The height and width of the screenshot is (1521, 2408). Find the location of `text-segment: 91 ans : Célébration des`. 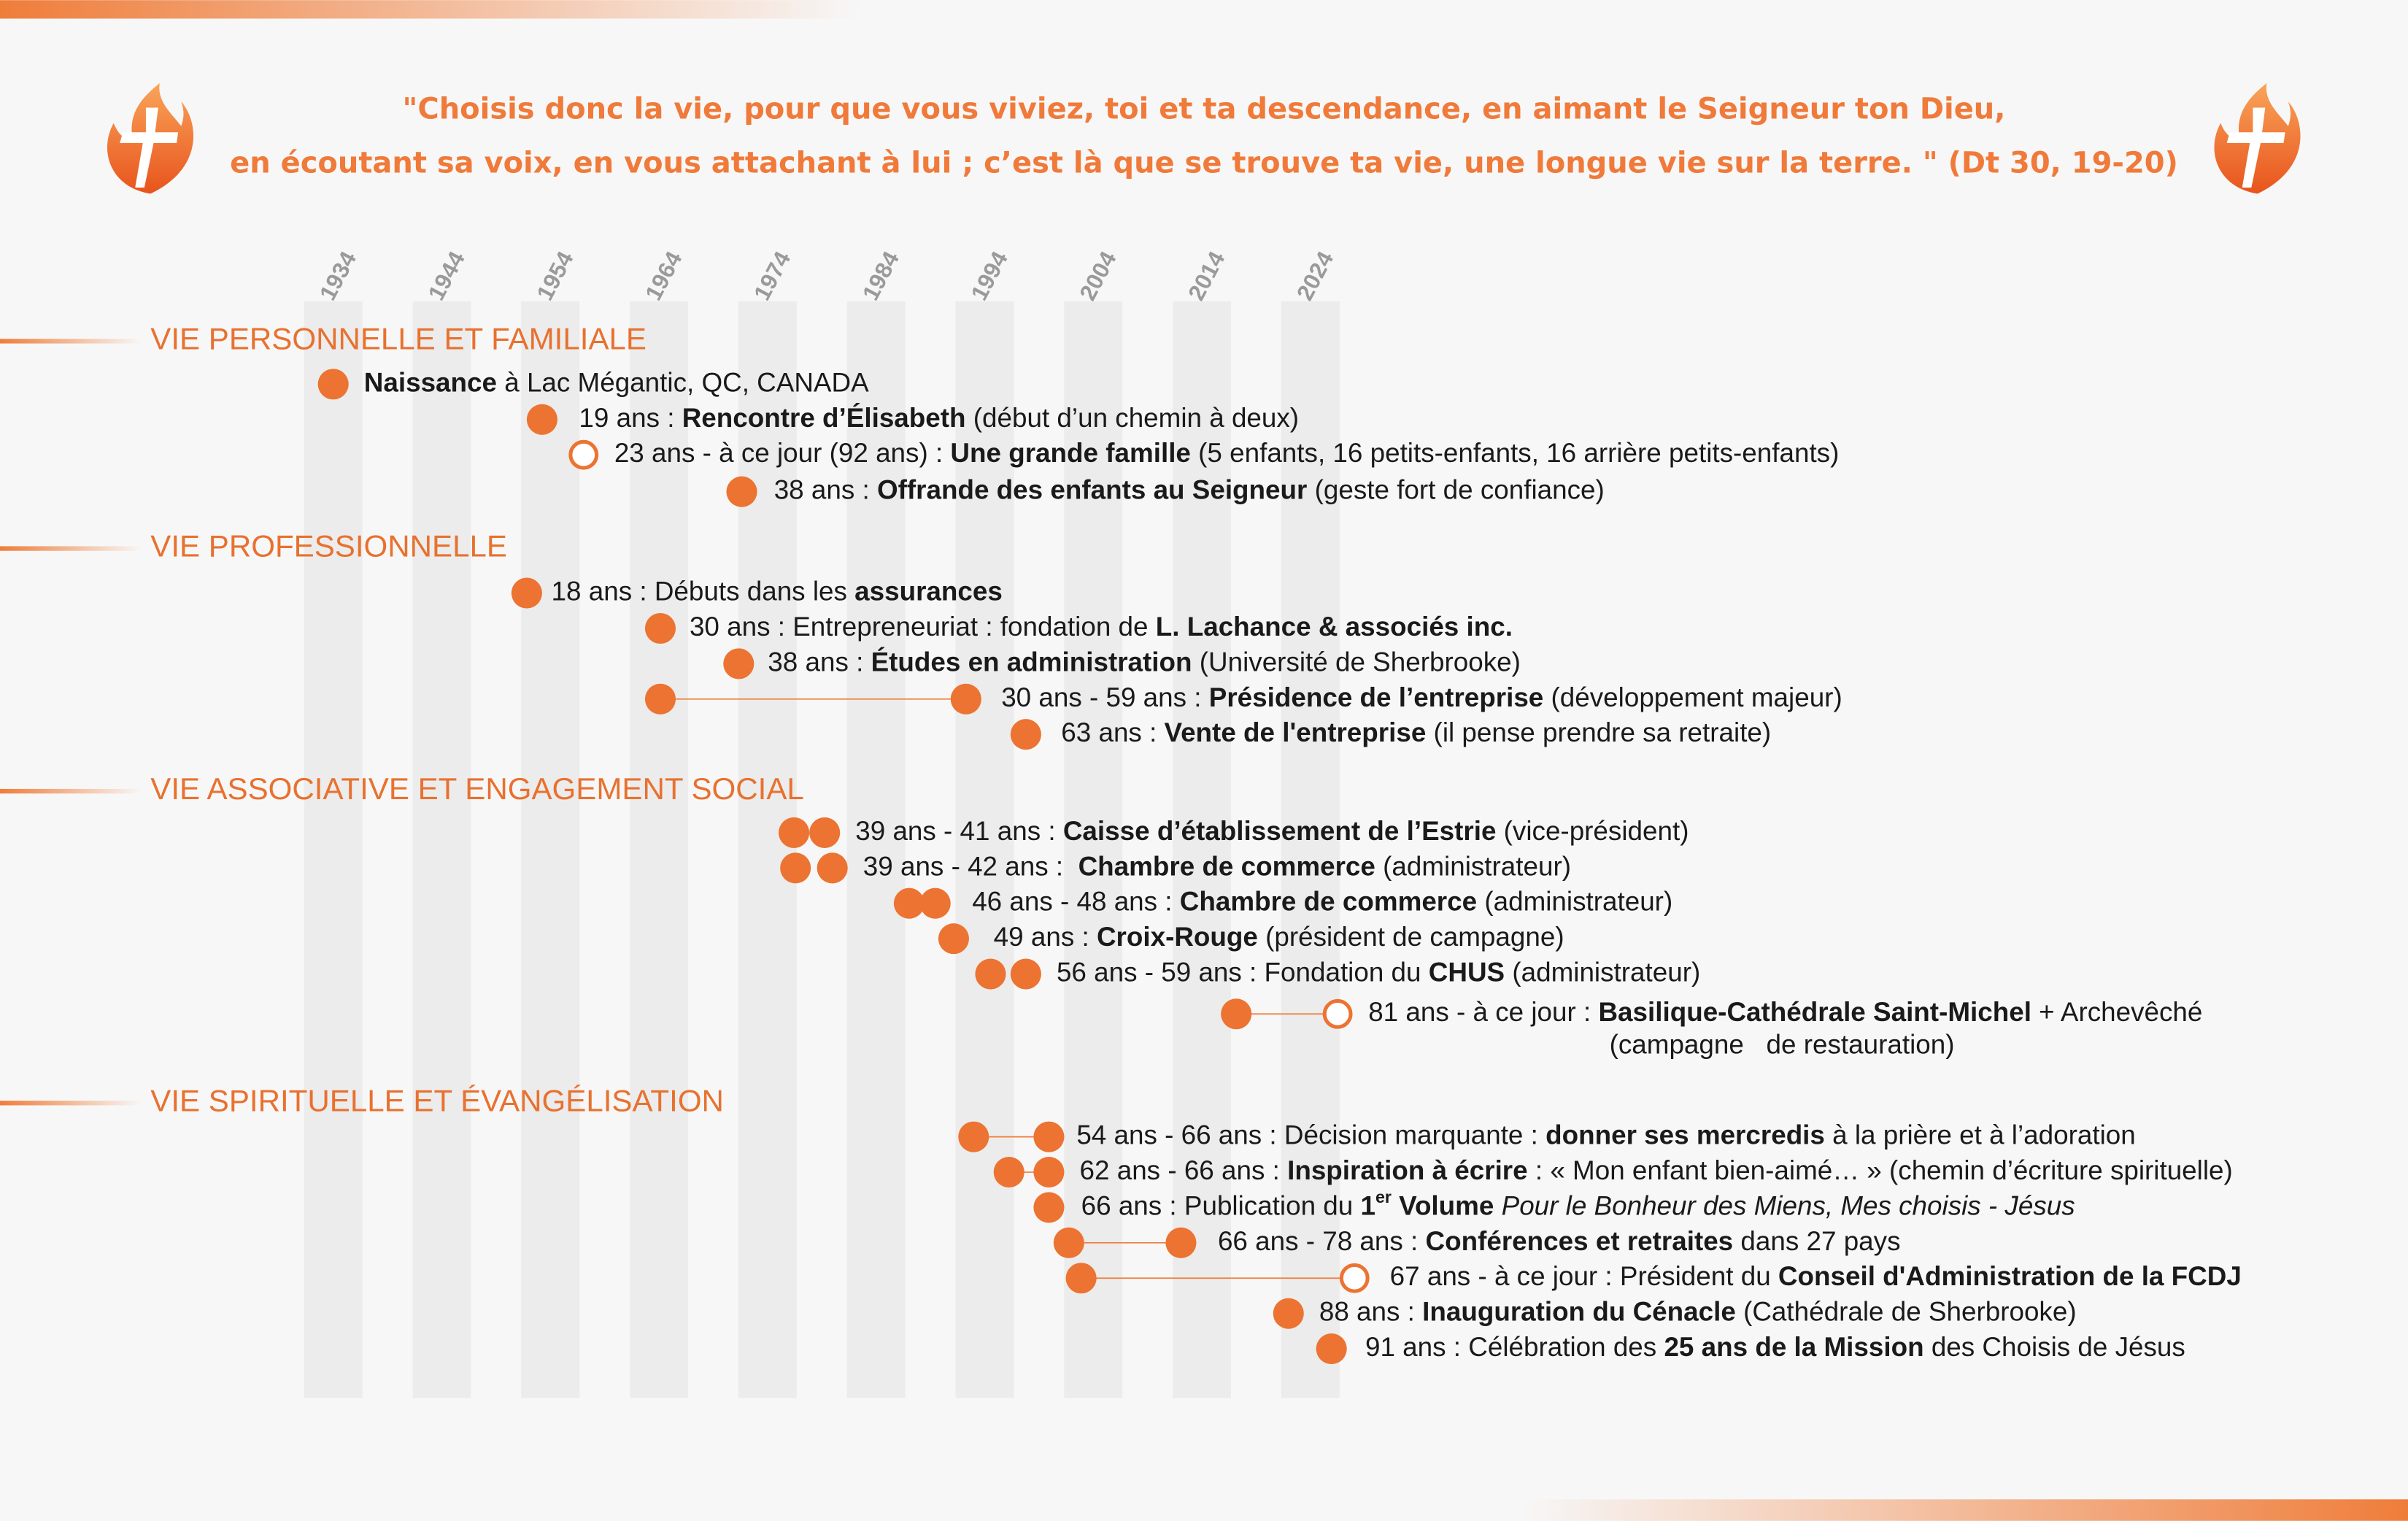

text-segment: 91 ans : Célébration des is located at coordinates (1514, 1347).